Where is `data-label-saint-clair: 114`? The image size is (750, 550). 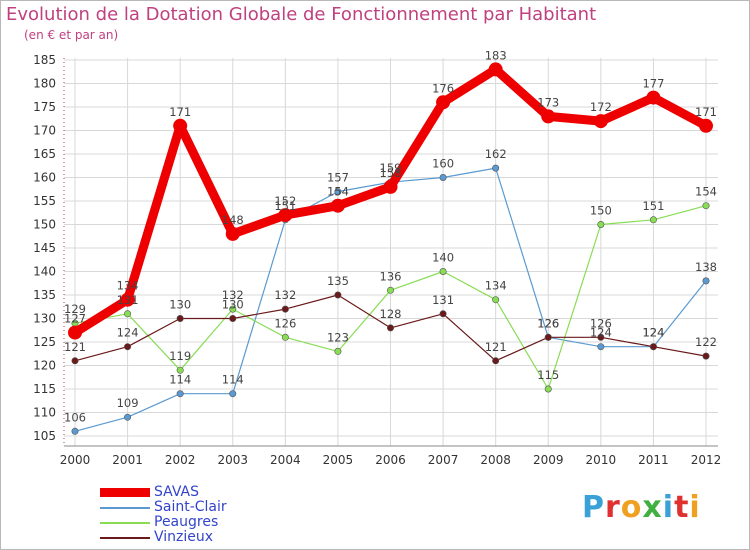
data-label-saint-clair: 114 is located at coordinates (233, 380).